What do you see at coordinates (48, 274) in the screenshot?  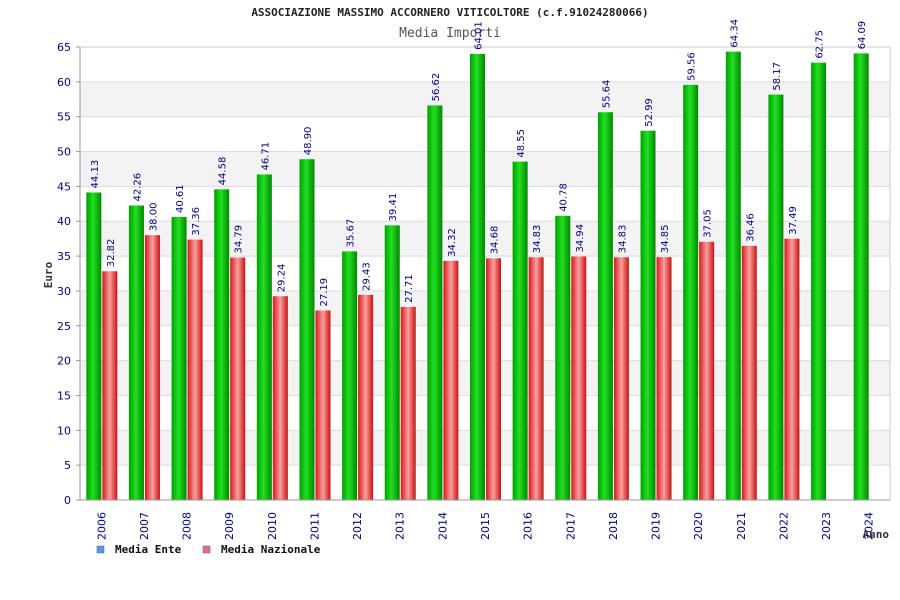 I see `y-axis-label: Euro` at bounding box center [48, 274].